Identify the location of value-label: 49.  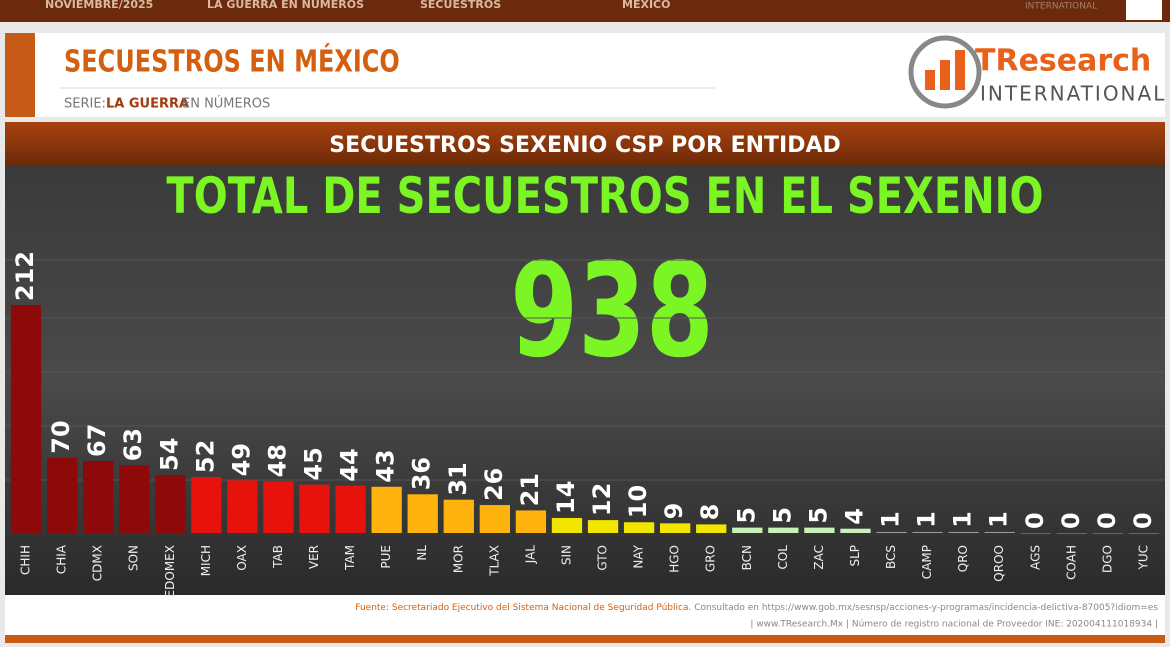
(241, 459).